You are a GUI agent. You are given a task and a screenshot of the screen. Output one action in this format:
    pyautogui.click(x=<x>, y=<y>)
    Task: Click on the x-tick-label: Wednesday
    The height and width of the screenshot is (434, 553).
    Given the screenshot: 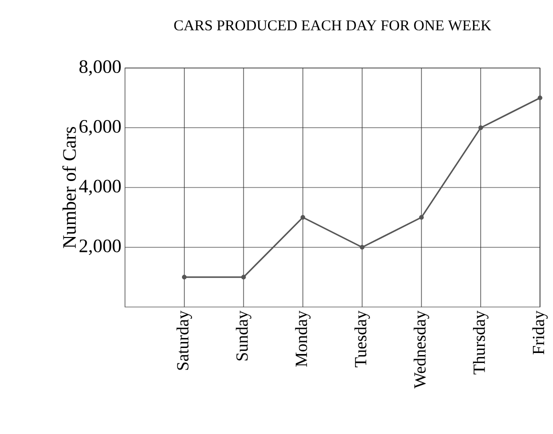 What is the action you would take?
    pyautogui.click(x=422, y=349)
    